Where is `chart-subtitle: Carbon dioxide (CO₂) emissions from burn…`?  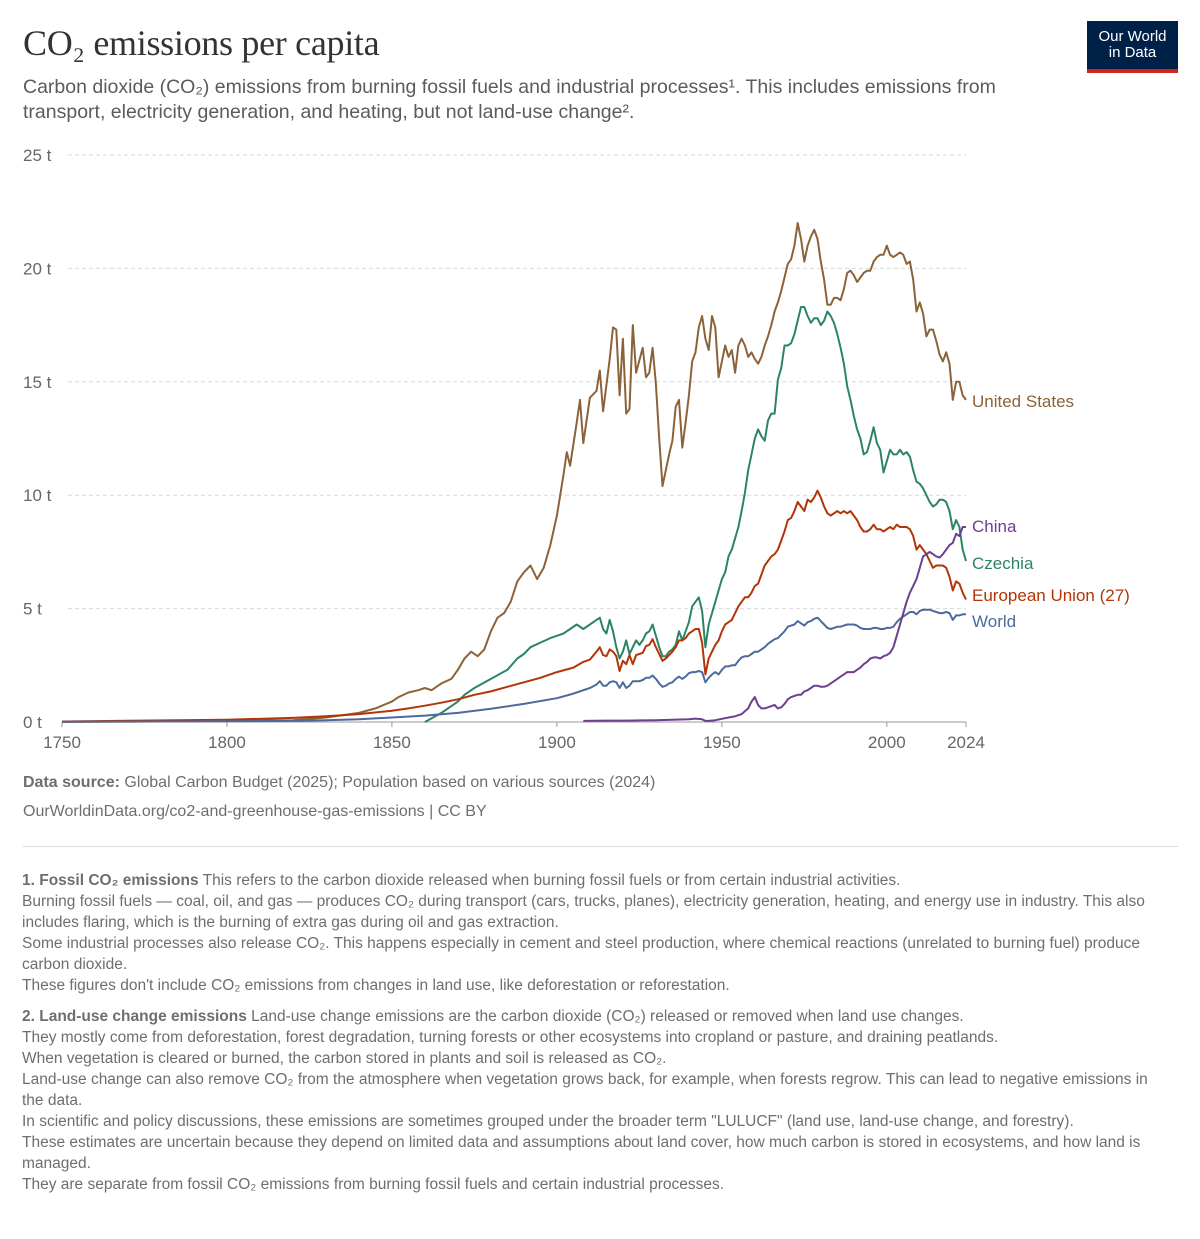
chart-subtitle: Carbon dioxide (CO₂) emissions from burn… is located at coordinates (509, 99).